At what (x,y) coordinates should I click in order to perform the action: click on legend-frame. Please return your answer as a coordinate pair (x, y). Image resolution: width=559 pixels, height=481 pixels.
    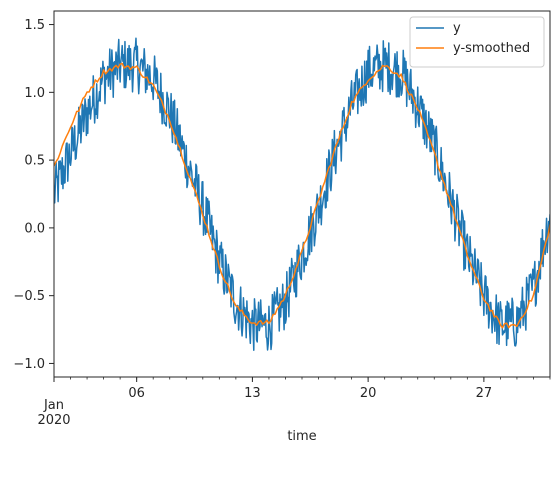
    Looking at the image, I should click on (477, 42).